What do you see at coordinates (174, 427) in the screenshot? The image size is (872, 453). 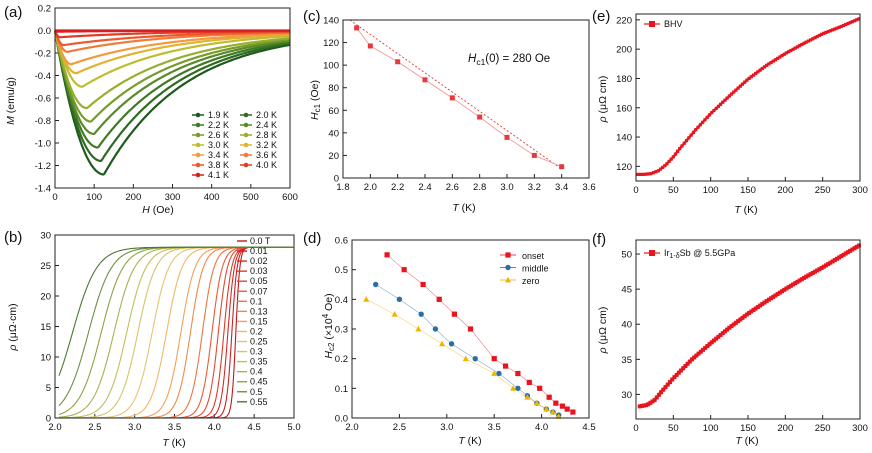 I see `panel-b-xtick-label: 3.5` at bounding box center [174, 427].